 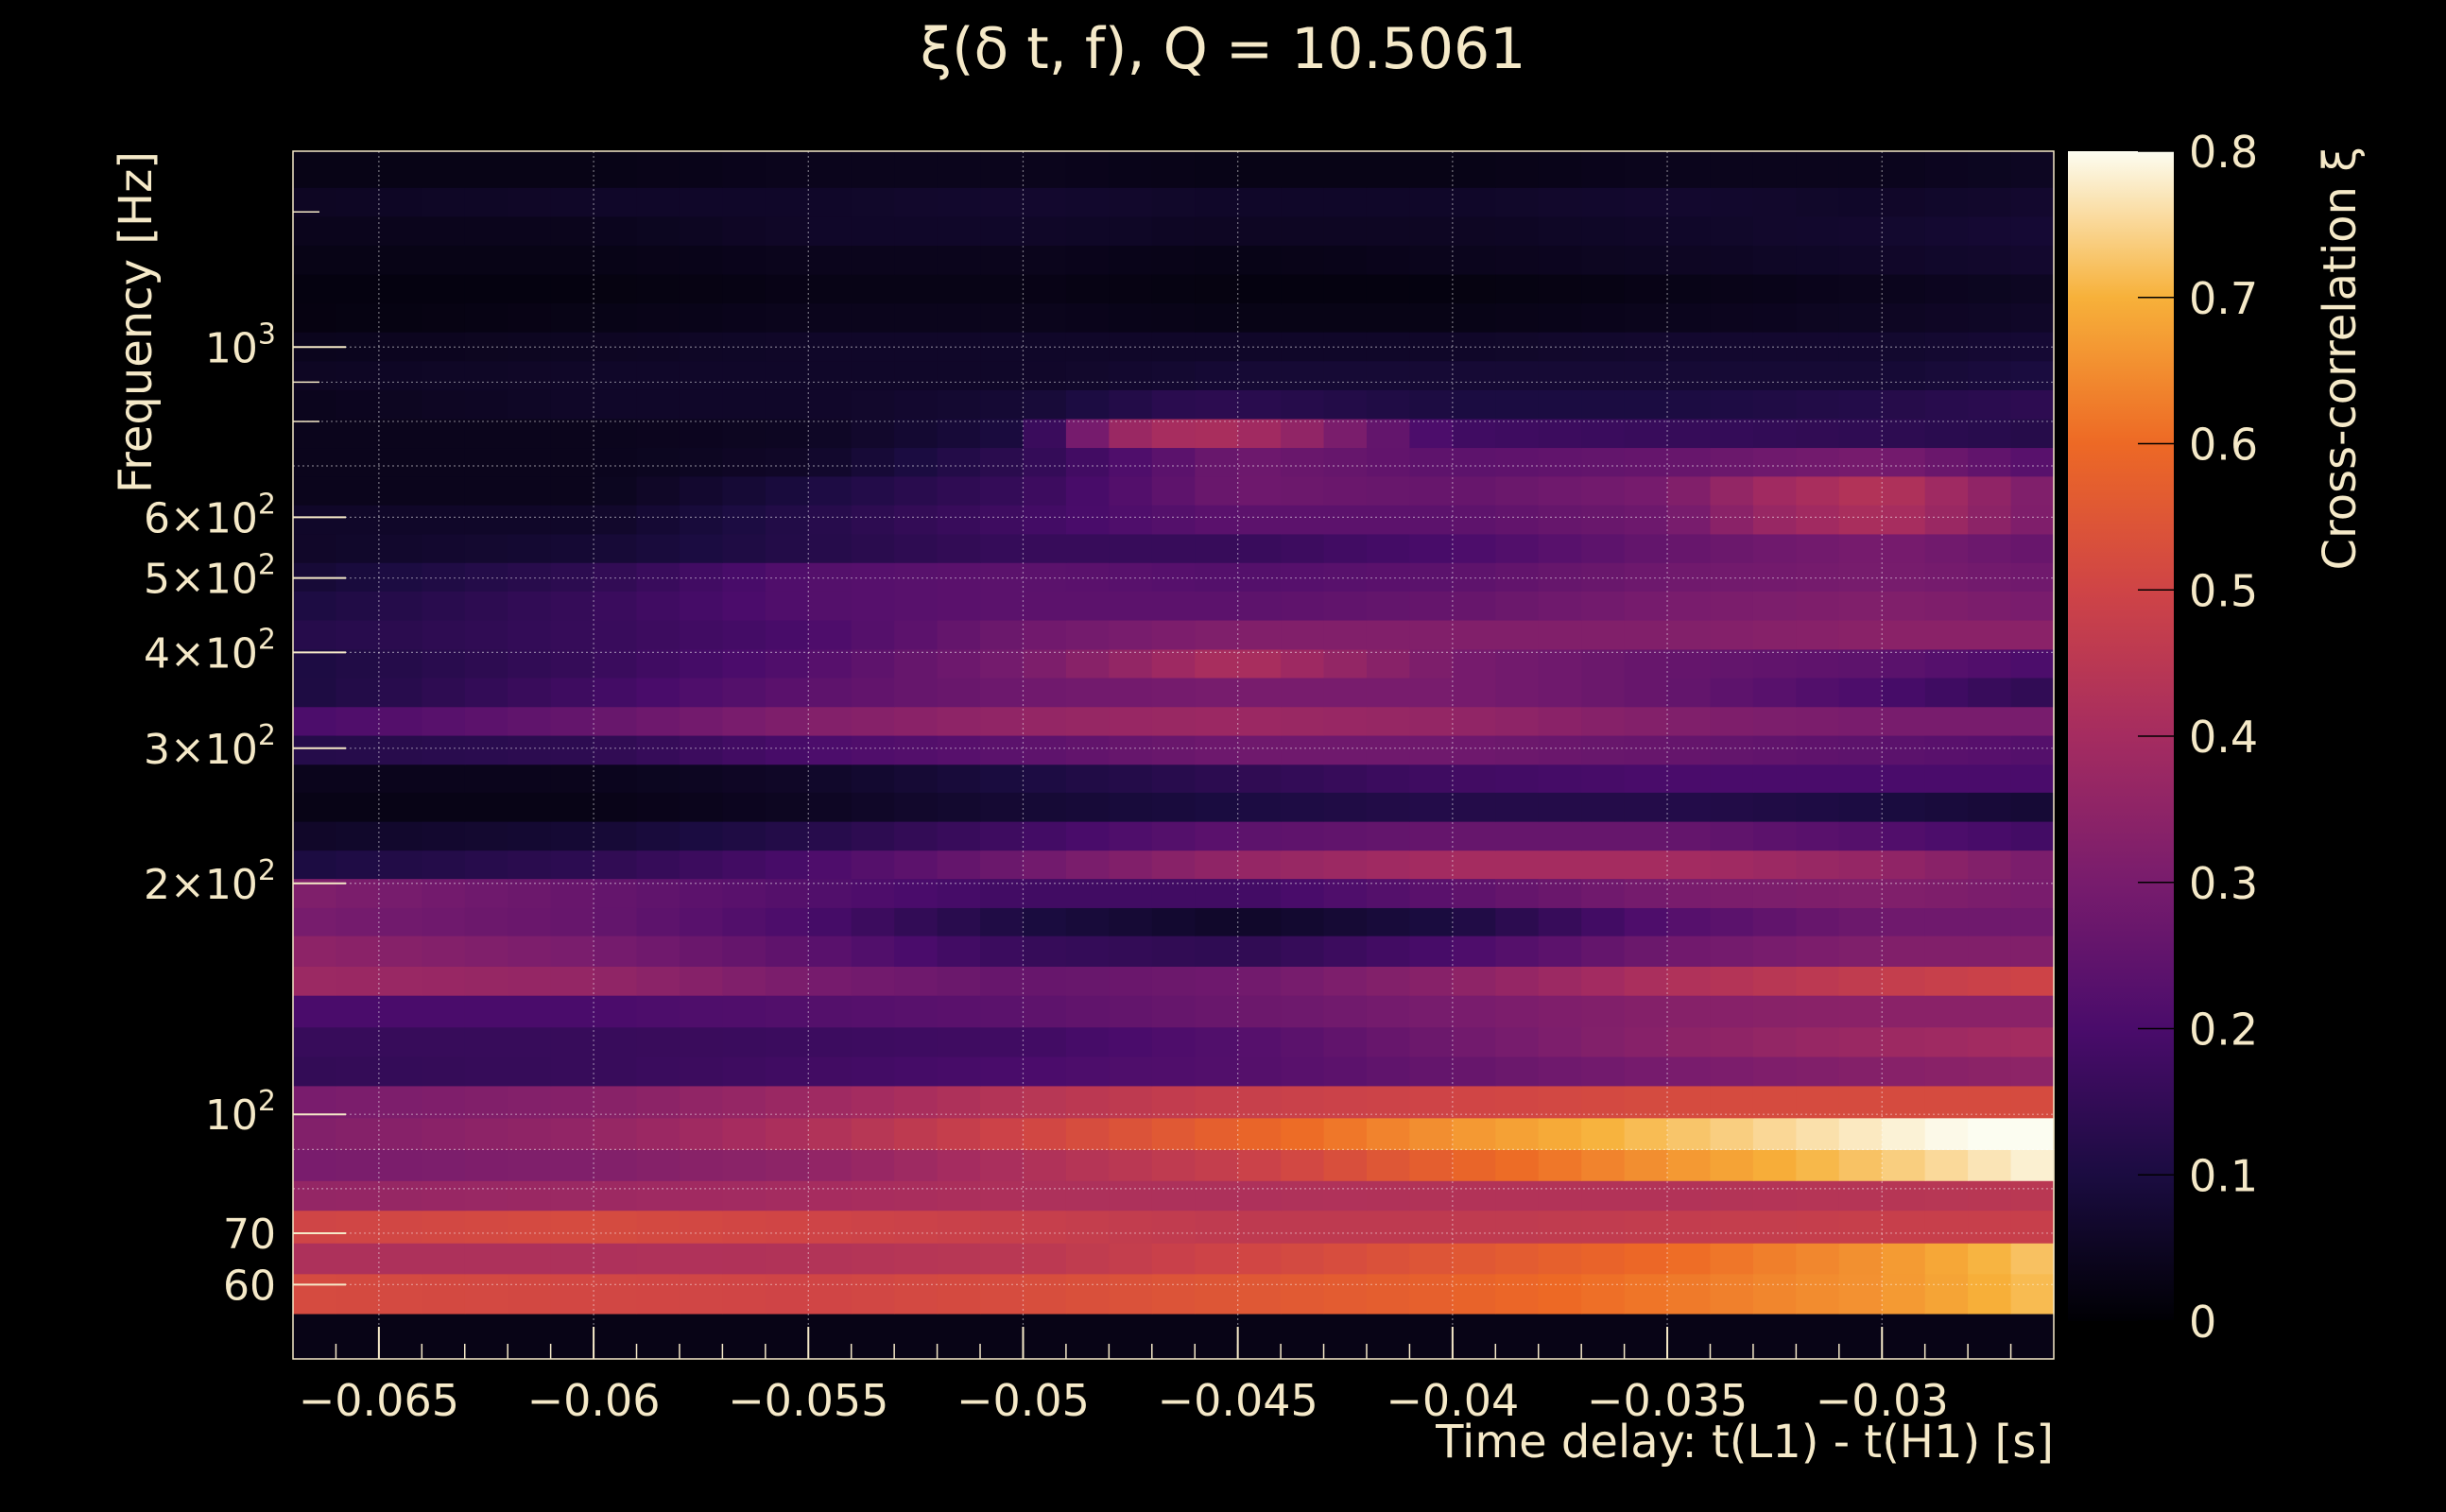 I want to click on x-tick-label: −0.04, so click(x=1452, y=1400).